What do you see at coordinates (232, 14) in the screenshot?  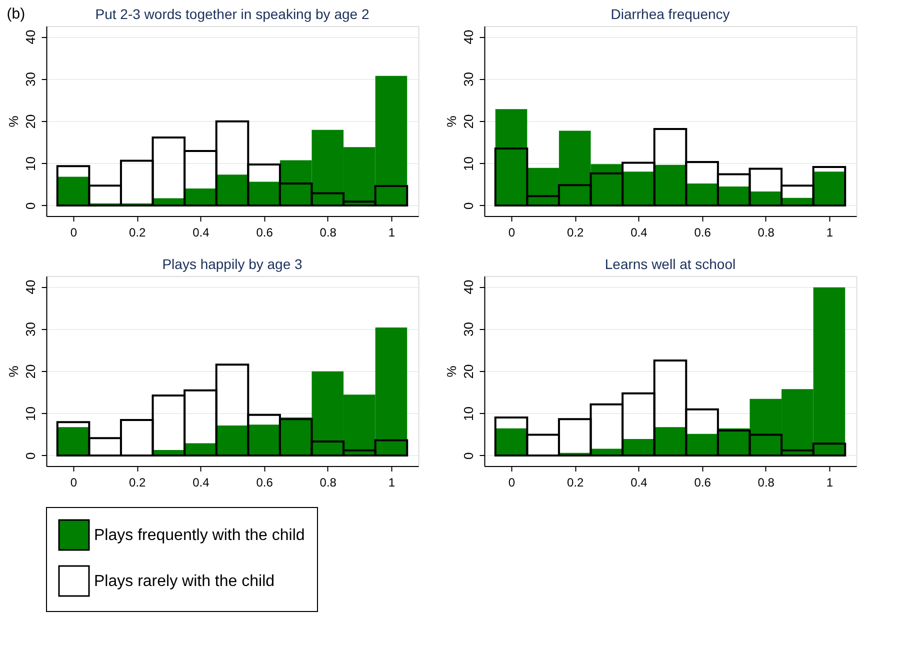 I see `chart-title: Put 2-3 words together in speaking by age 2` at bounding box center [232, 14].